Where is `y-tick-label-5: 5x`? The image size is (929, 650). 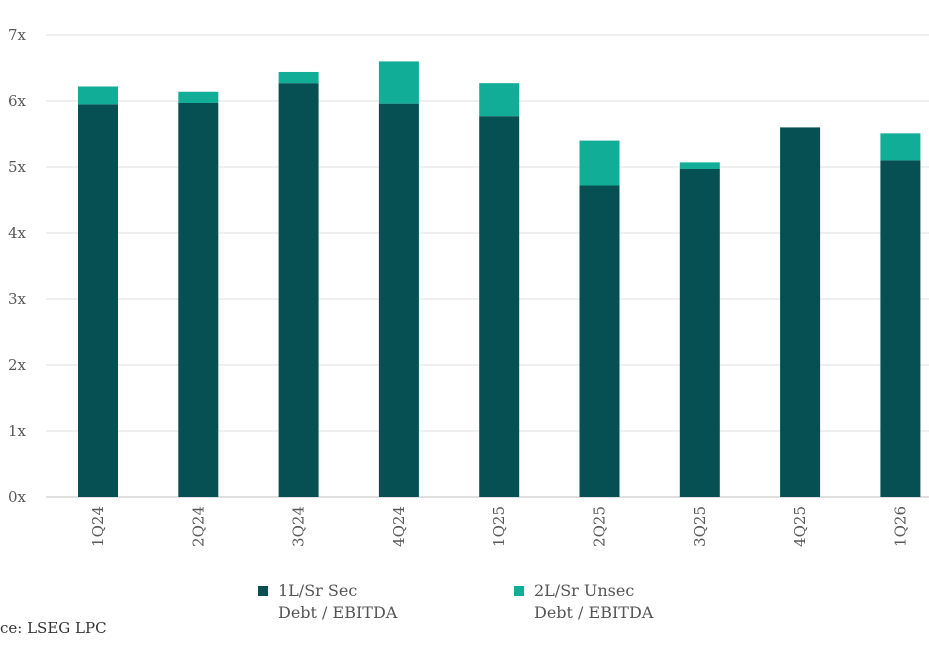
y-tick-label-5: 5x is located at coordinates (17, 167).